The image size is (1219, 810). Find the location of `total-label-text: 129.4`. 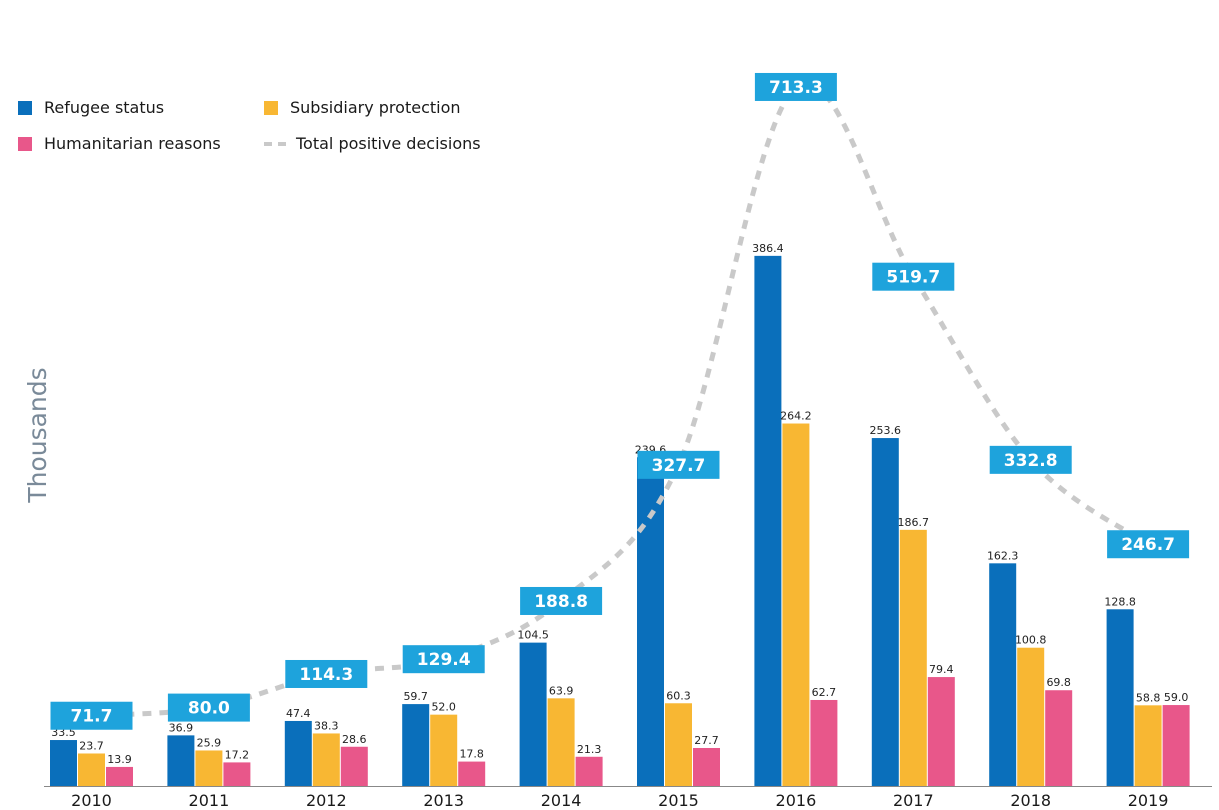

total-label-text: 129.4 is located at coordinates (444, 660).